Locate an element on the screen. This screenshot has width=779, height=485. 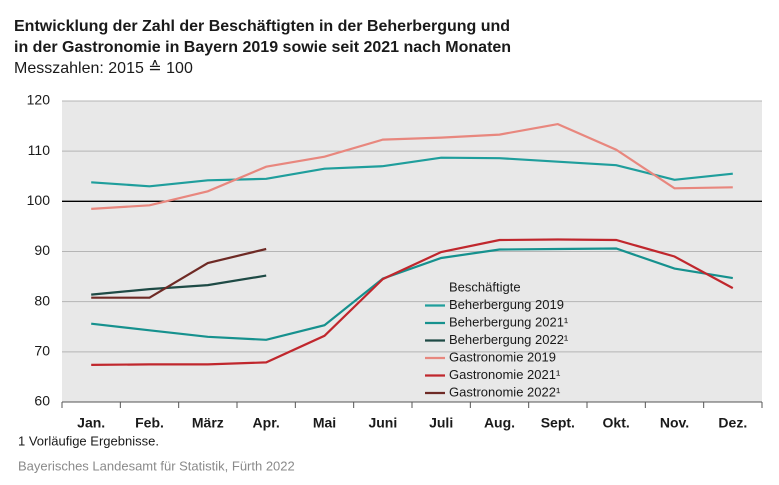
x-tick-label: Apr. is located at coordinates (266, 423).